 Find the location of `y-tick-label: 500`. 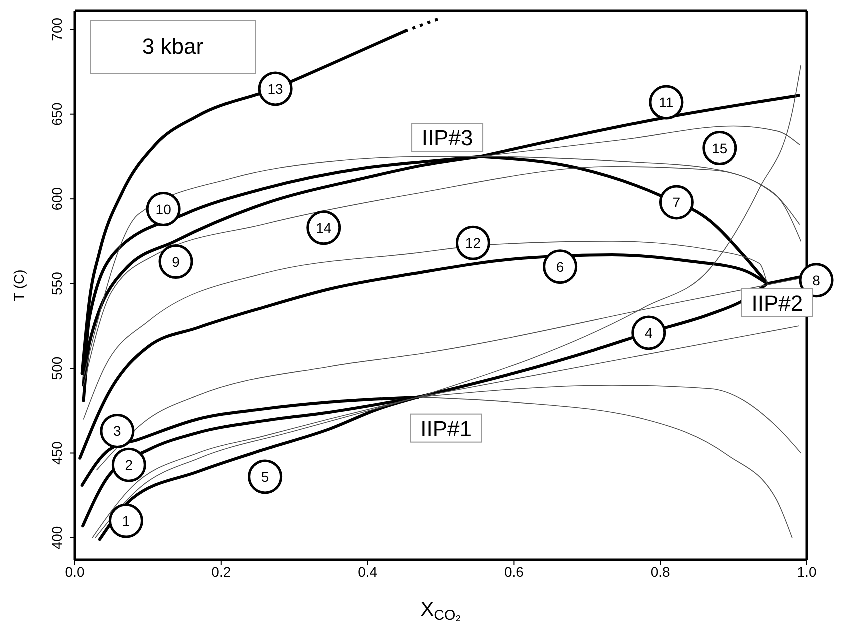

y-tick-label: 500 is located at coordinates (57, 368).